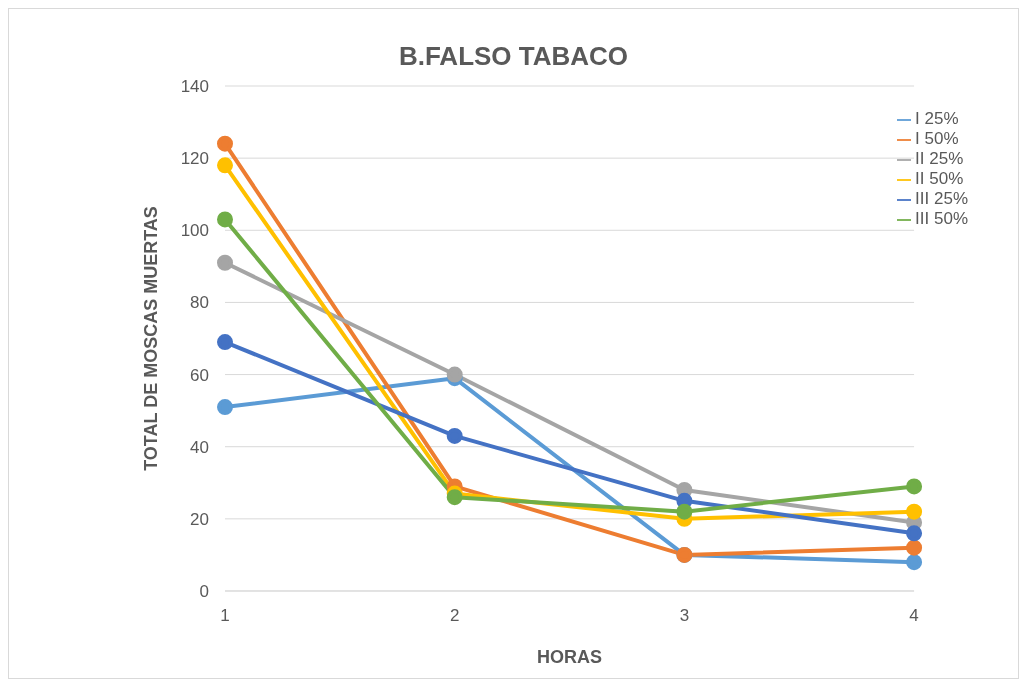 The height and width of the screenshot is (687, 1027). I want to click on legend-label: III 25%, so click(941, 198).